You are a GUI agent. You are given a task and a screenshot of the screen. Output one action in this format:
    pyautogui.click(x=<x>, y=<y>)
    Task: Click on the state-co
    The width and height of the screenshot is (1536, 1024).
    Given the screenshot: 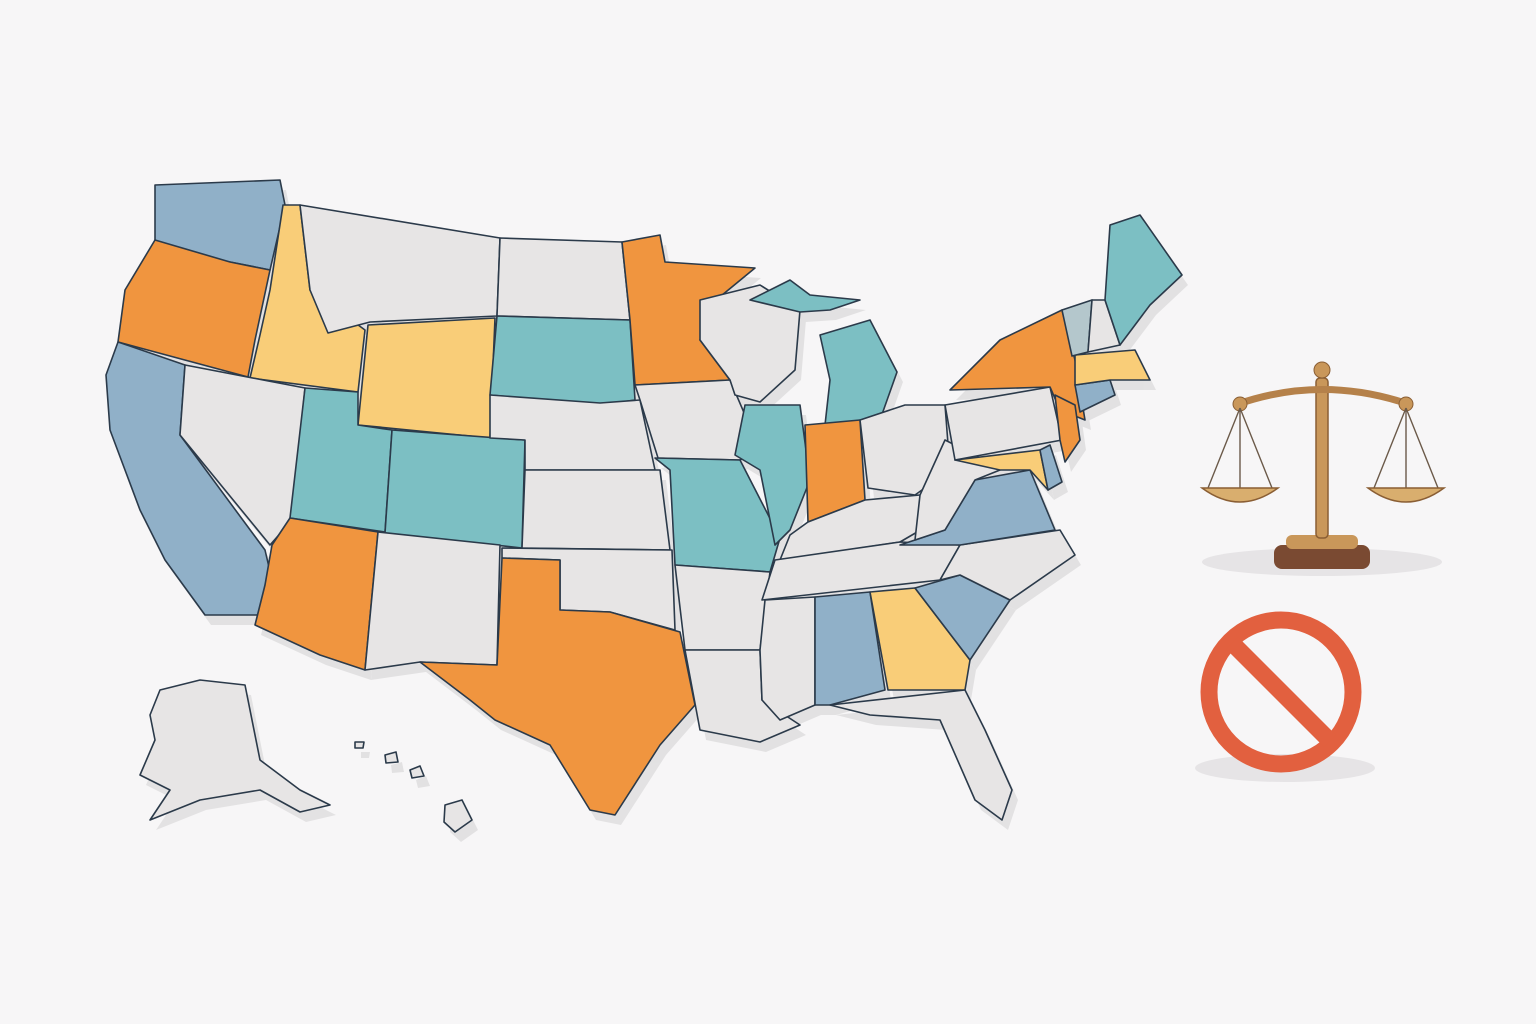 What is the action you would take?
    pyautogui.click(x=455, y=489)
    